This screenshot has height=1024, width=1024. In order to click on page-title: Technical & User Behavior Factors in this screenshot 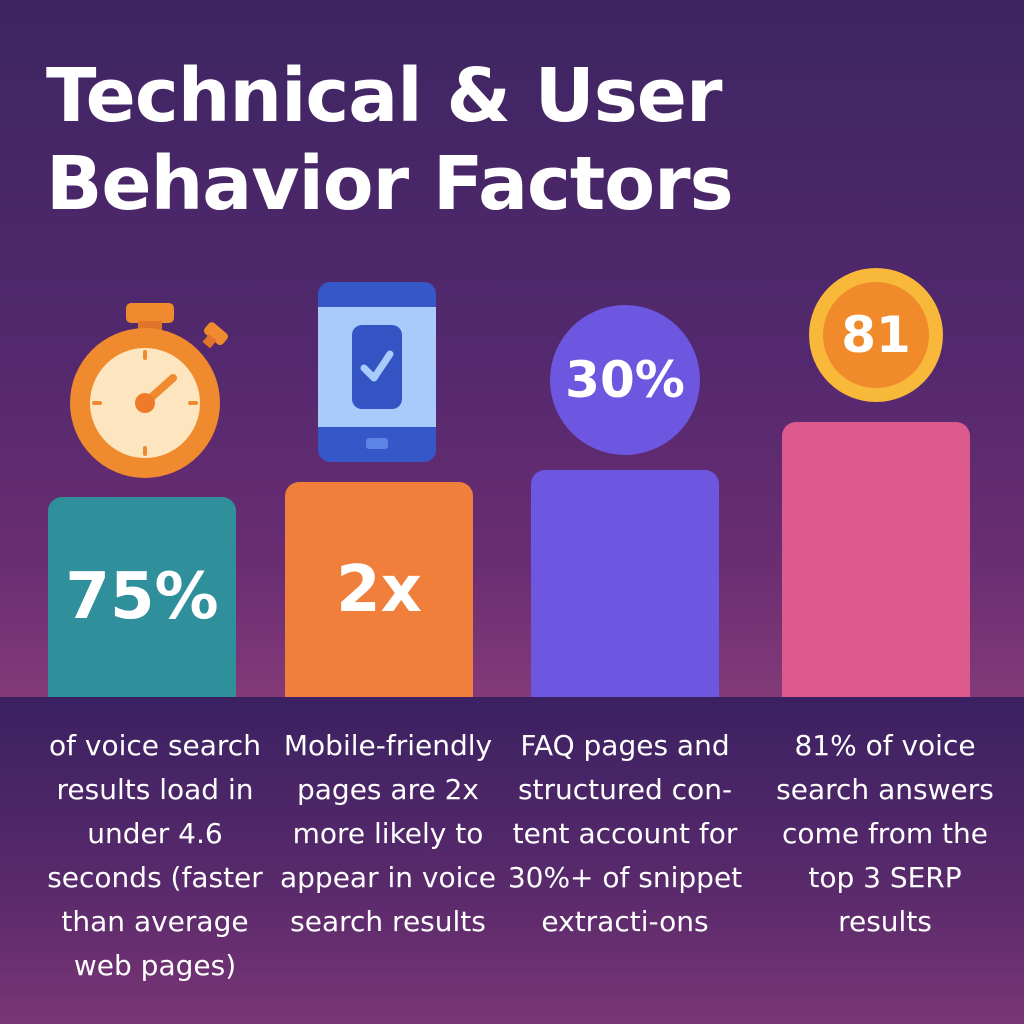, I will do `click(390, 140)`.